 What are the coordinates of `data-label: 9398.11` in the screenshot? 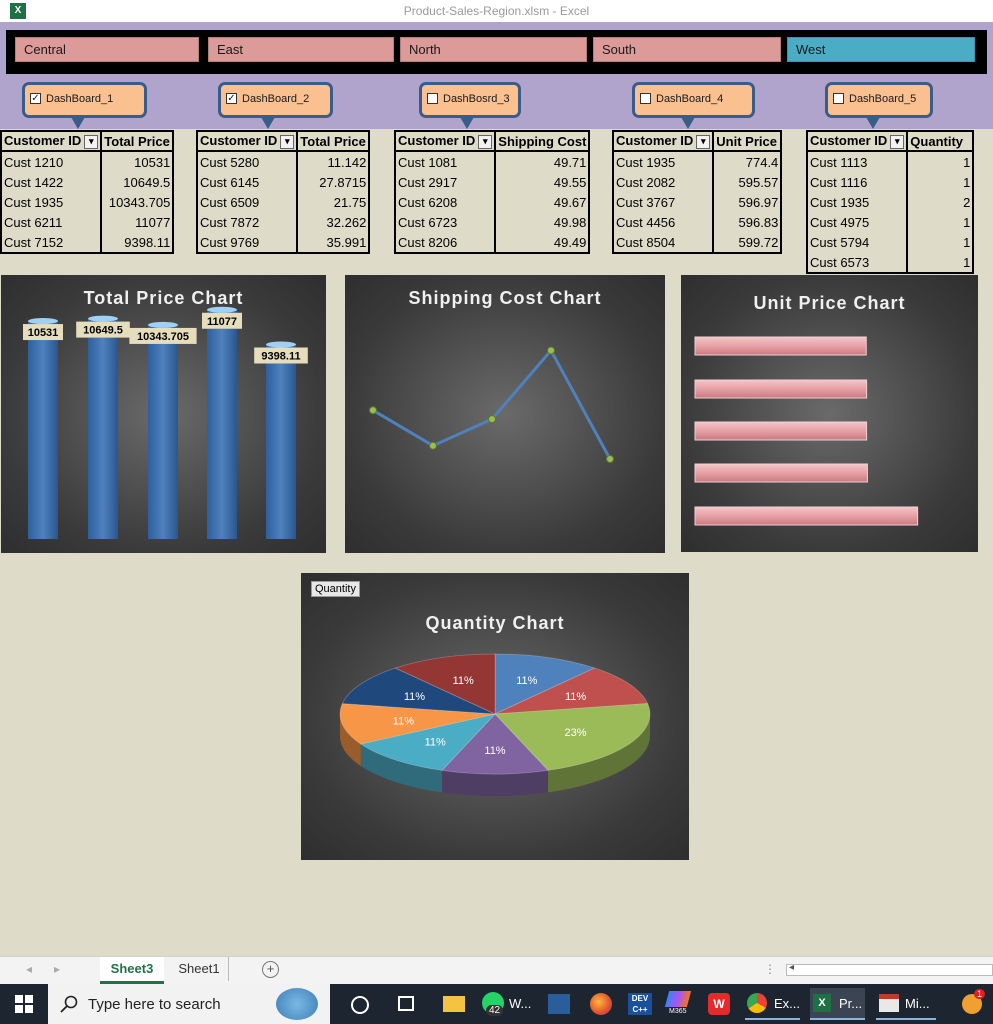 It's located at (280, 357).